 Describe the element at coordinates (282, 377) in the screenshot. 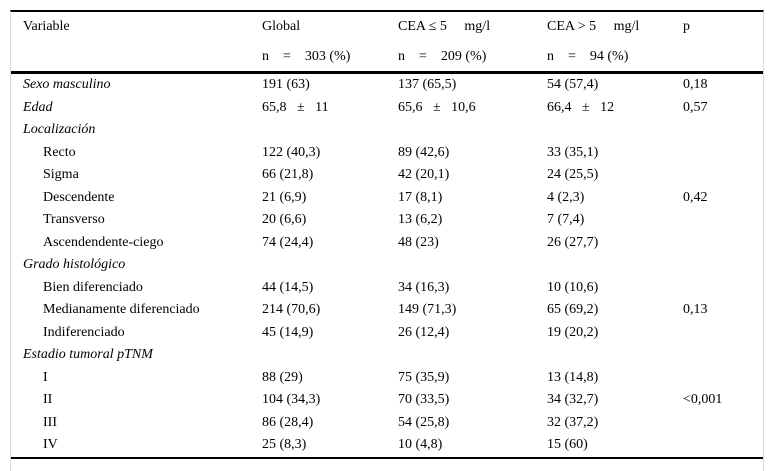

I see `cell-global: 88 (29)` at that location.